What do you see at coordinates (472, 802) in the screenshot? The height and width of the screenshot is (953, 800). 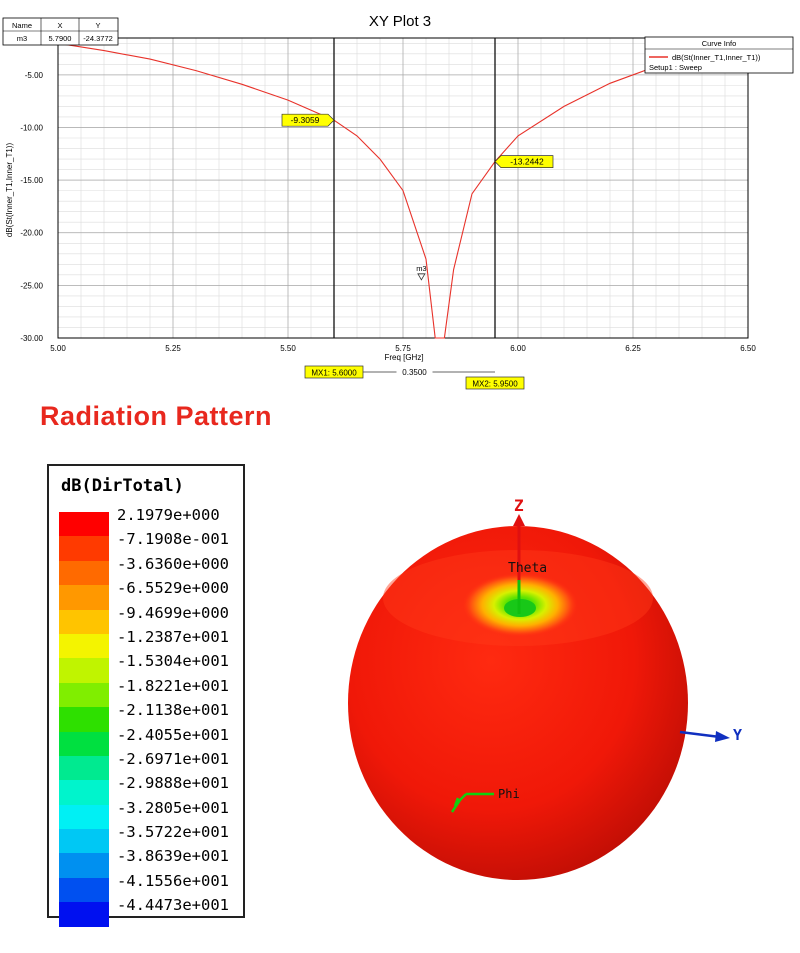 I see `phi-indicator` at bounding box center [472, 802].